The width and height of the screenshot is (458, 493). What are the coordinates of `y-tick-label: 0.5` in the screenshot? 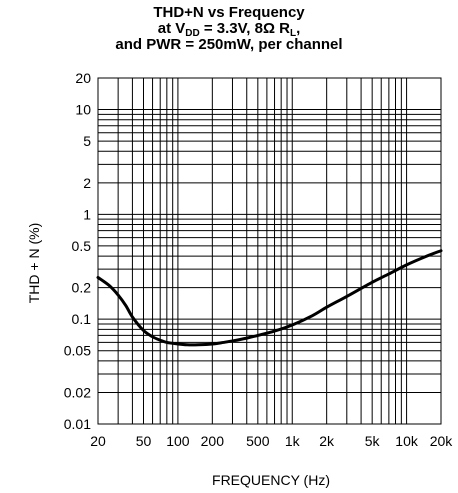 It's located at (82, 246).